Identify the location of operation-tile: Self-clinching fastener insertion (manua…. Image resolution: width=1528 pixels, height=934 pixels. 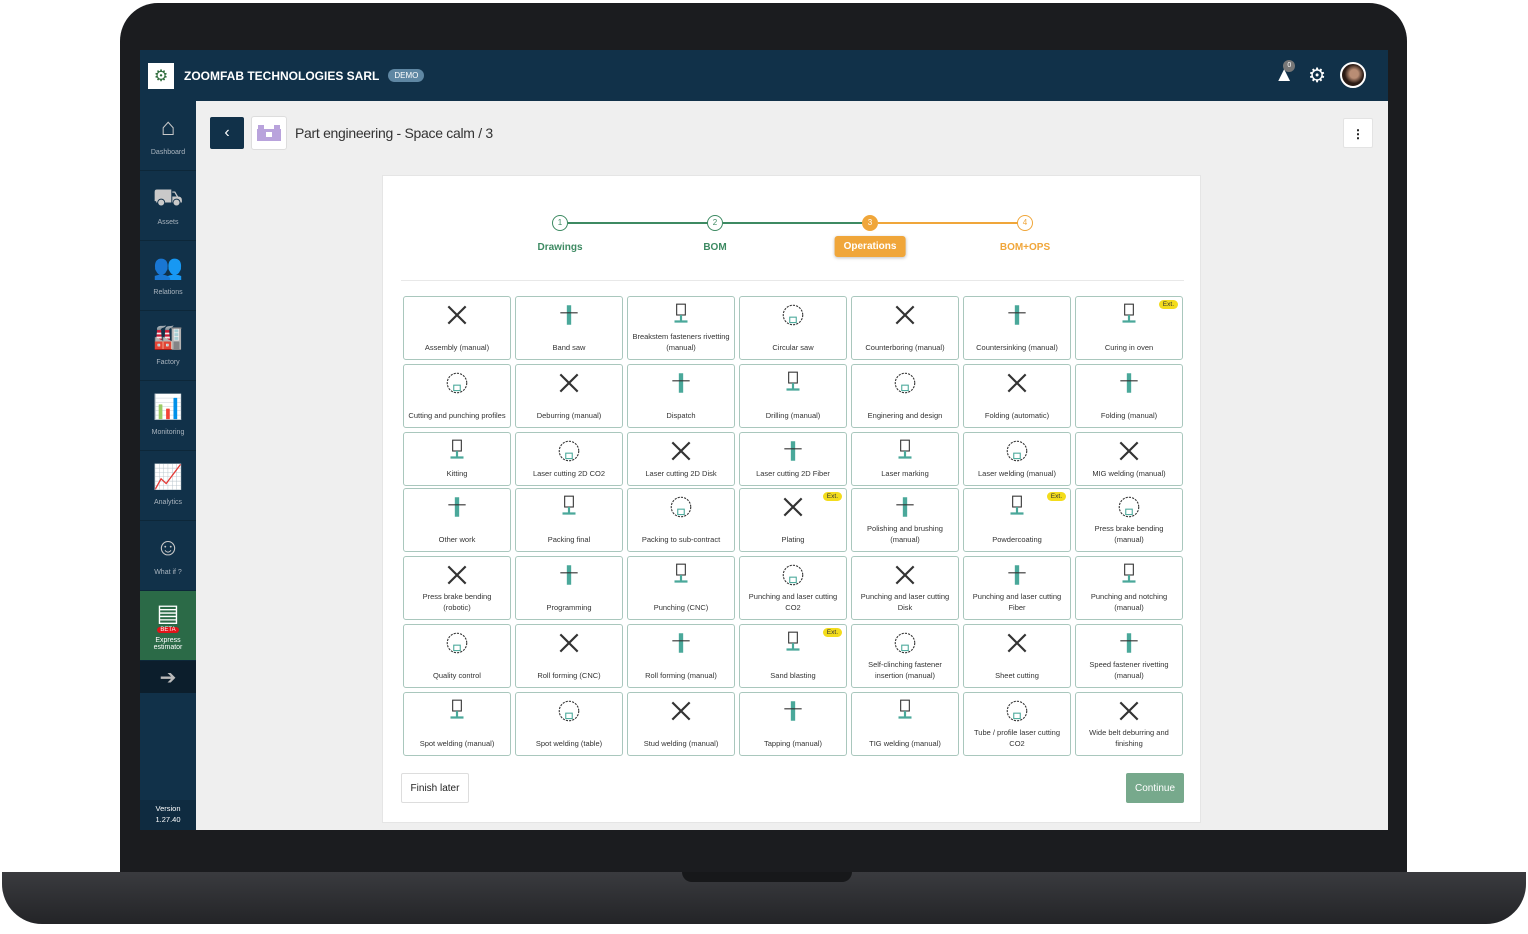
(905, 656).